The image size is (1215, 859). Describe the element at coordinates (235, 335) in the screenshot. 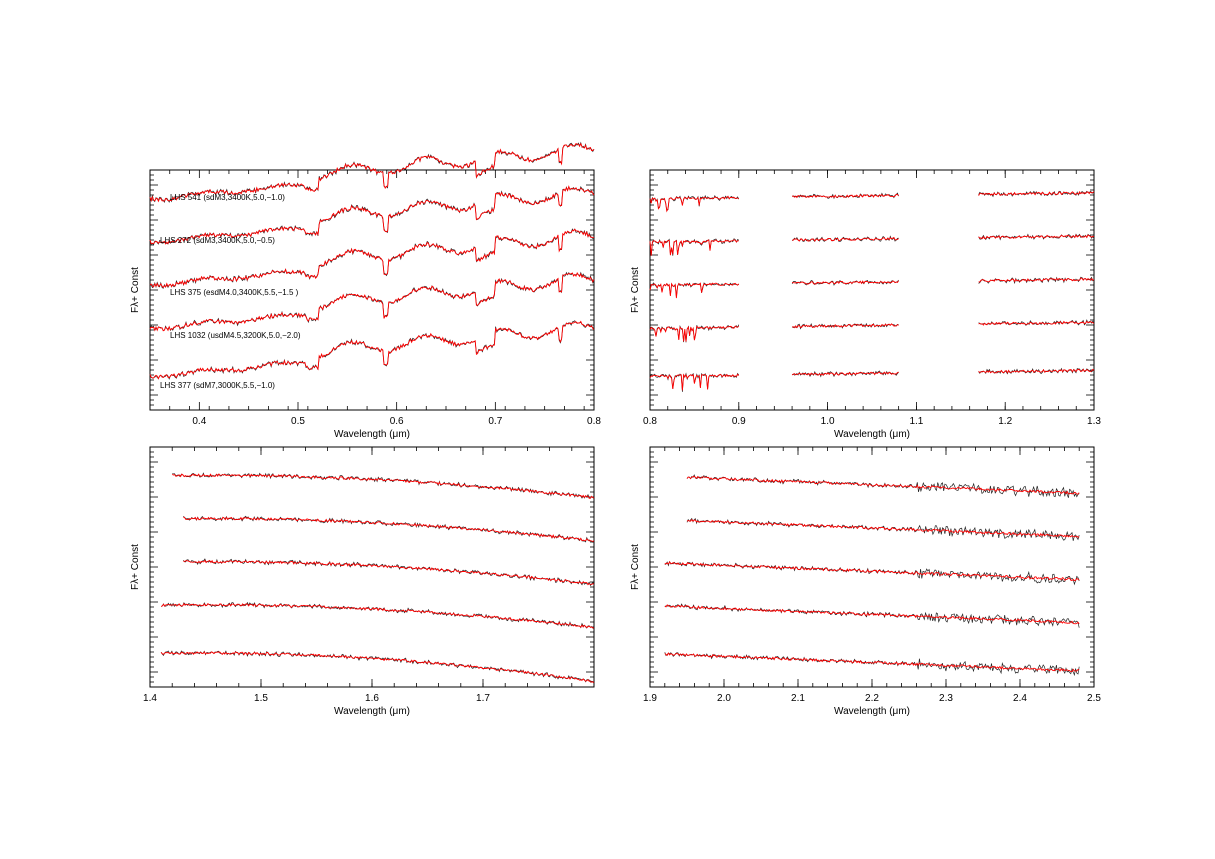

I see `star-label: LHS 1032 (usdM4.5,3200K,5.0,−2.0)` at that location.